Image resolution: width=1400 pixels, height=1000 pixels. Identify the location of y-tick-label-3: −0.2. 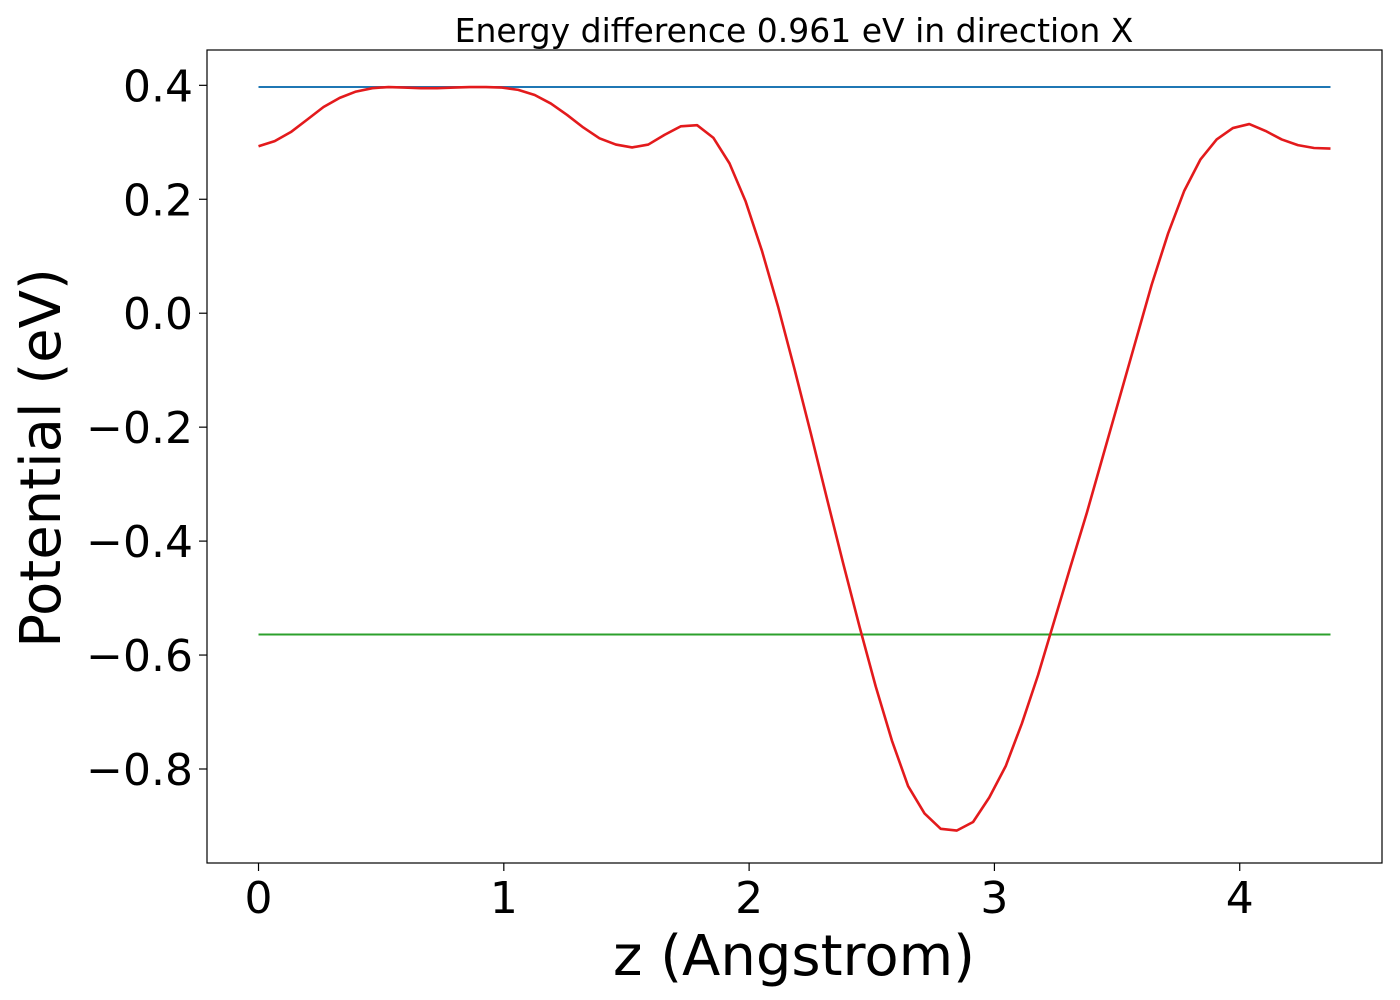
(139, 428).